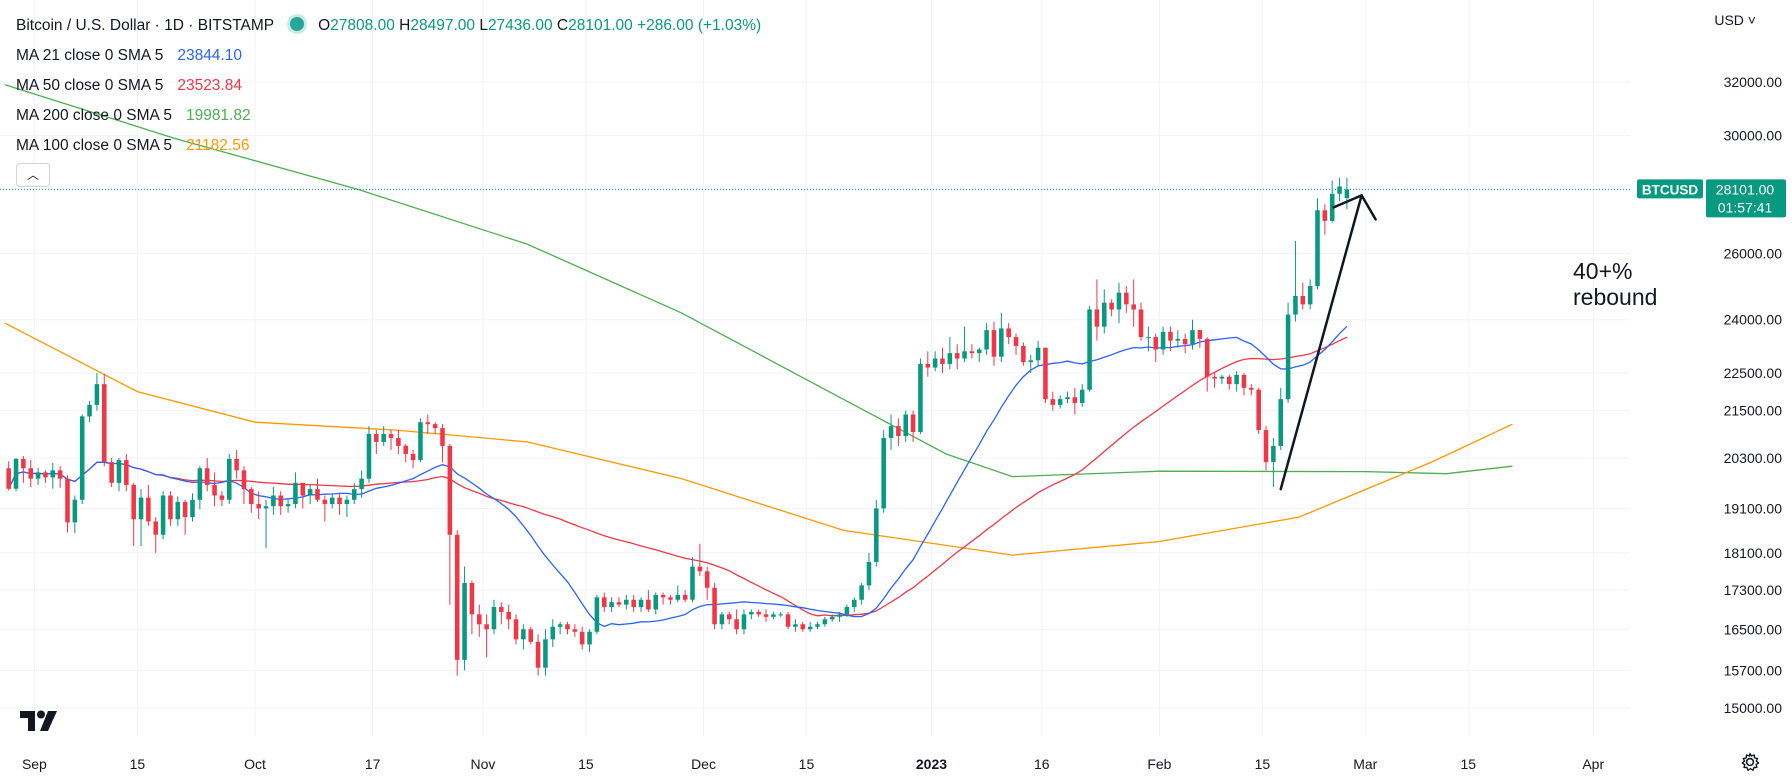 The width and height of the screenshot is (1792, 778). Describe the element at coordinates (1670, 189) in the screenshot. I see `symbol-tag-bg` at that location.